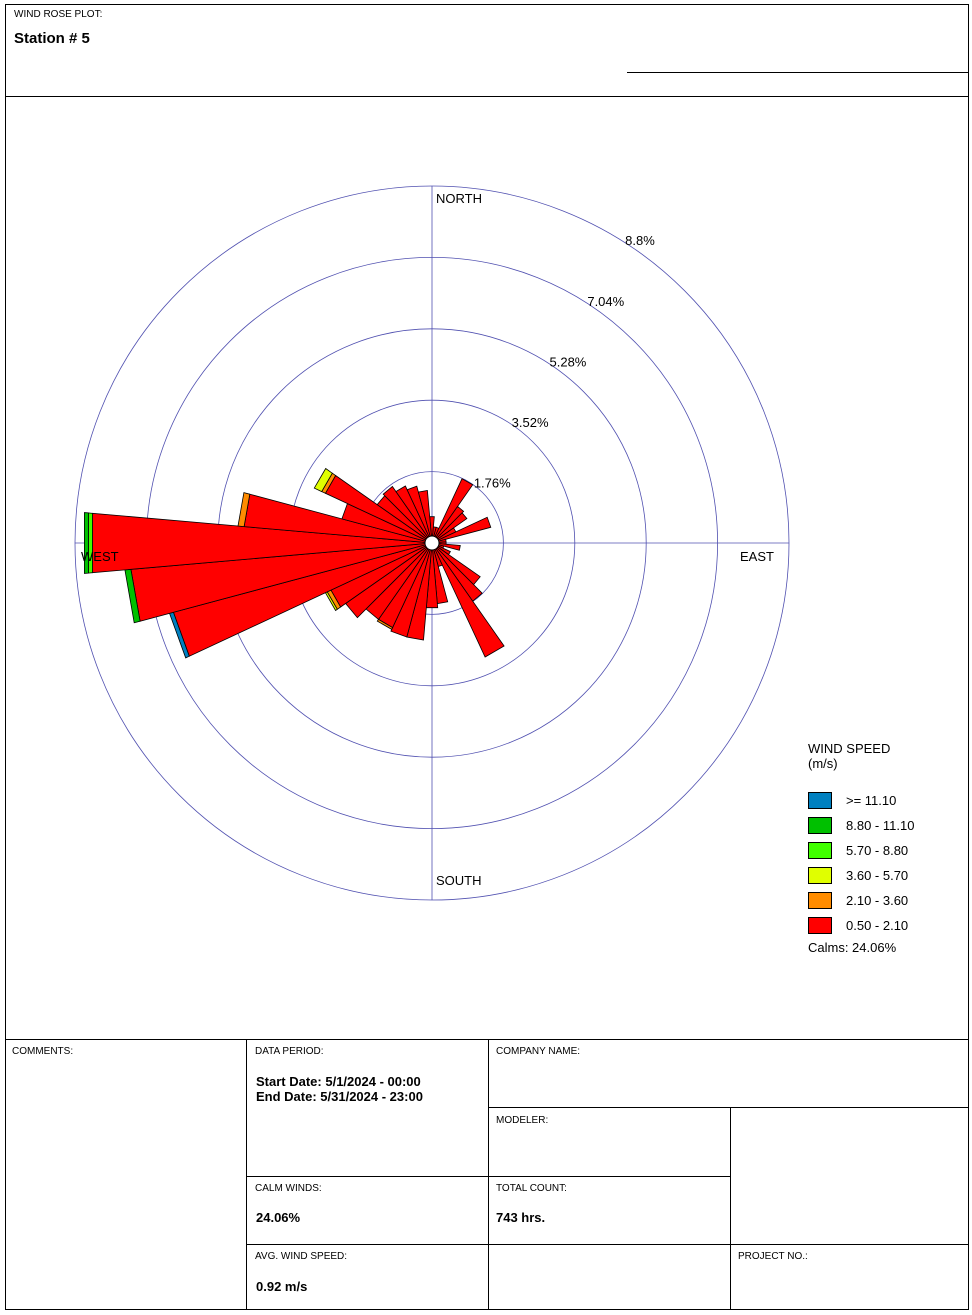  Describe the element at coordinates (607, 1244) in the screenshot. I see `footer-hline-low` at that location.